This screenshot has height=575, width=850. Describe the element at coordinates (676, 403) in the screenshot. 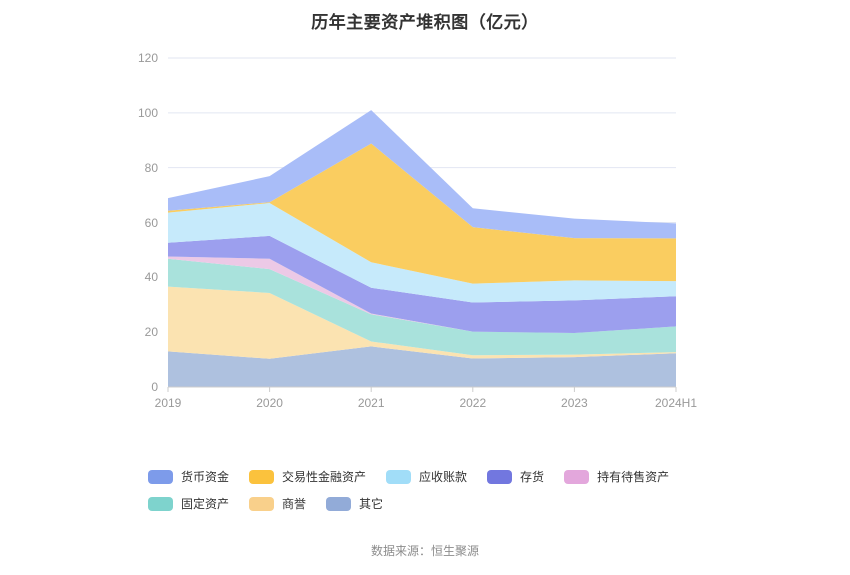

I see `x-axis-label-2024H1: 2024H1` at that location.